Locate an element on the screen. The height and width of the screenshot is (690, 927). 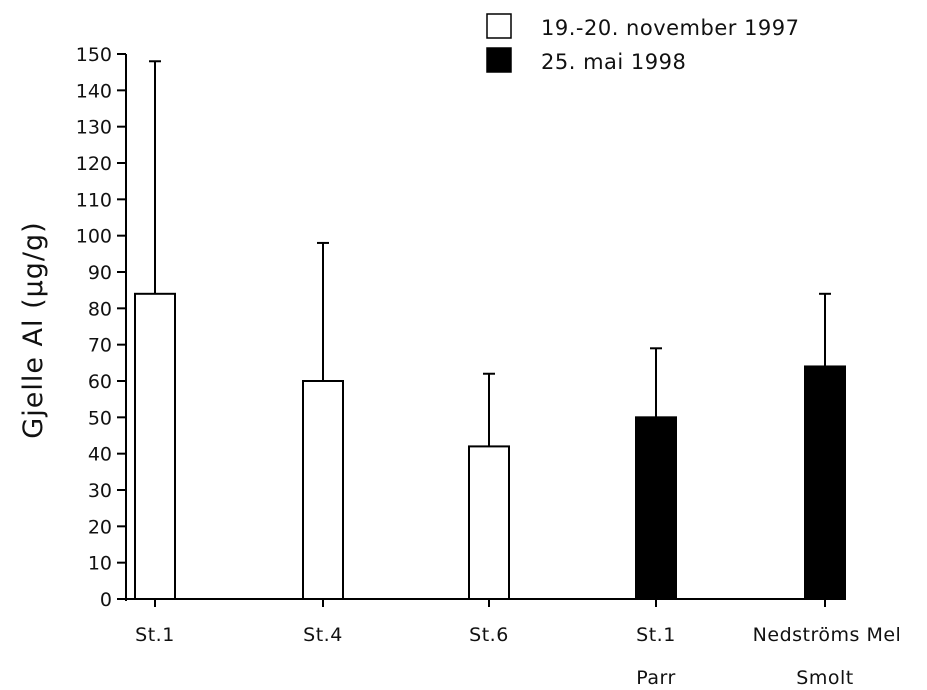
y-tick-label: 60 is located at coordinates (100, 382).